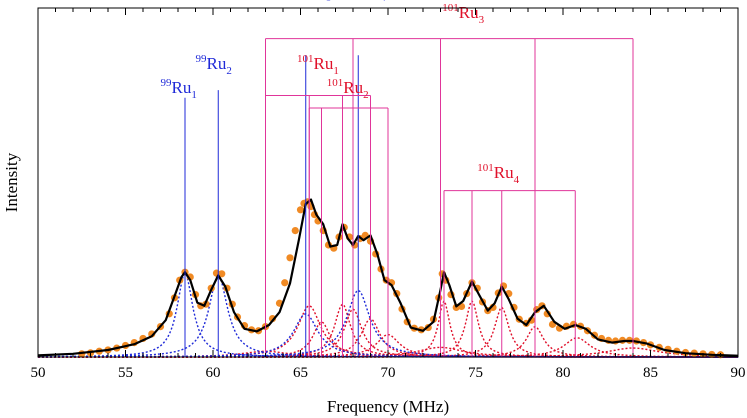  I want to click on label-101ru2: 101Ru2, so click(348, 89).